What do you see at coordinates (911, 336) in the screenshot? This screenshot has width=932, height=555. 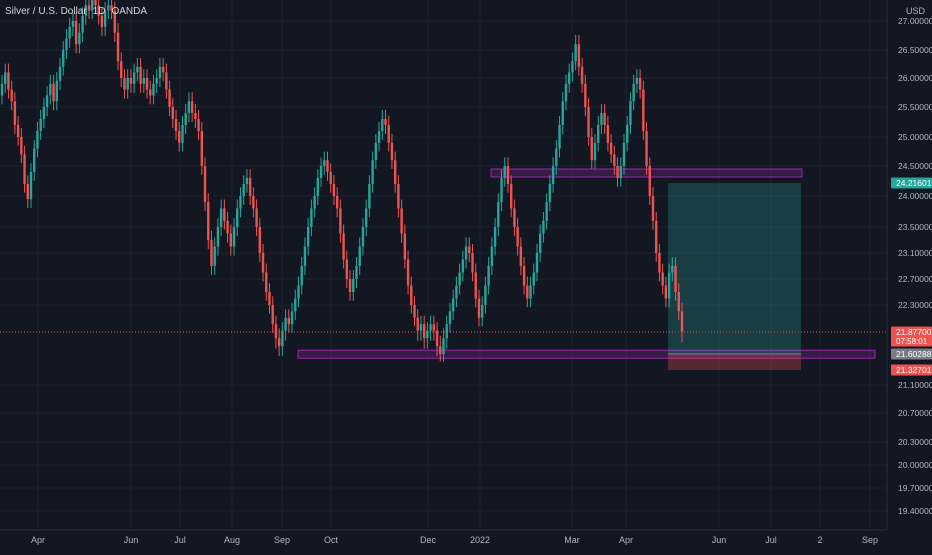 I see `price-tag-last_price` at bounding box center [911, 336].